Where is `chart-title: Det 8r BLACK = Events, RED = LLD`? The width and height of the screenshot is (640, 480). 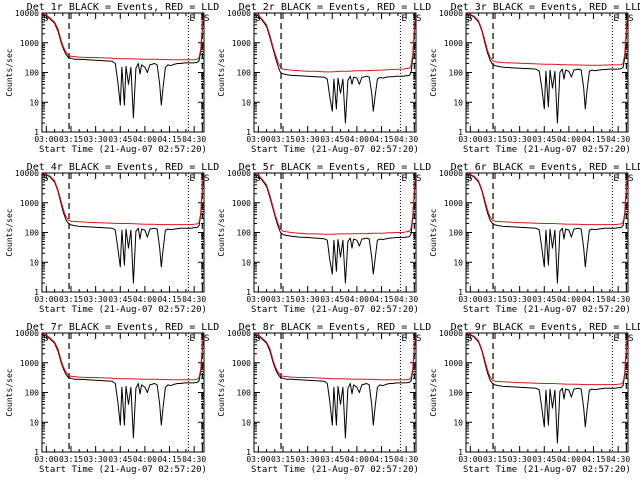
chart-title: Det 8r BLACK = Events, RED = LLD is located at coordinates (335, 327).